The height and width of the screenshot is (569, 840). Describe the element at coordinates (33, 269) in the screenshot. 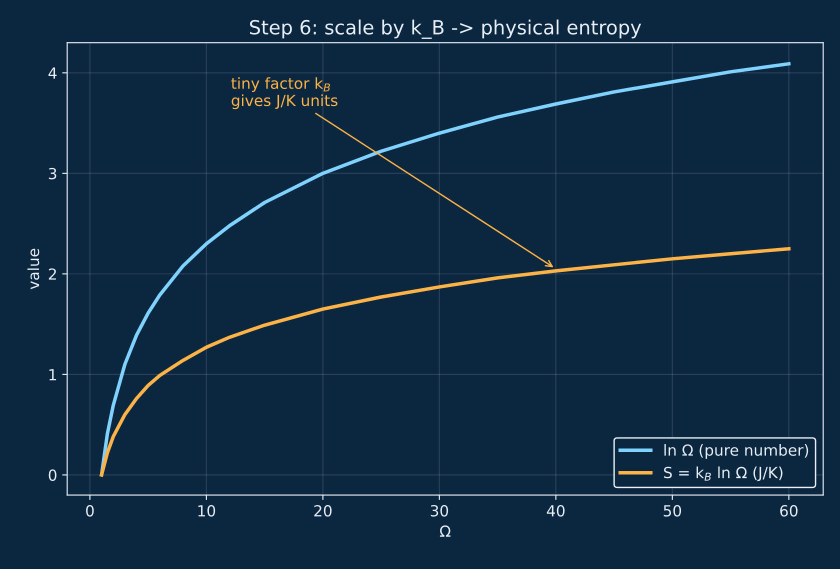

I see `y-axis-title: value` at that location.